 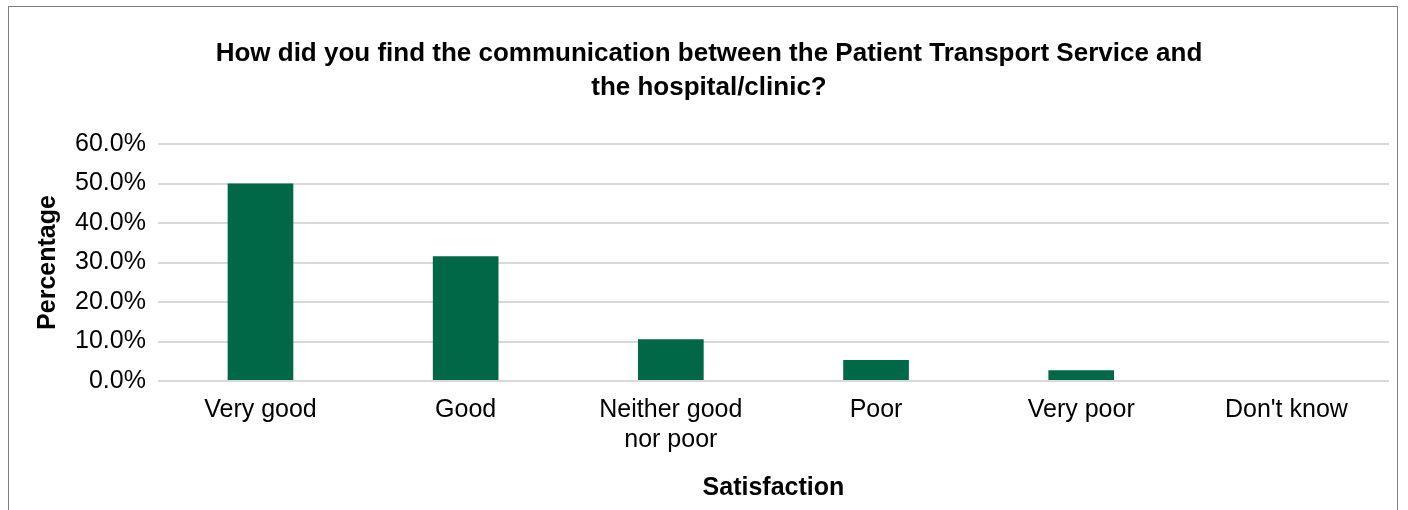 What do you see at coordinates (466, 407) in the screenshot?
I see `x-tick-label: Good` at bounding box center [466, 407].